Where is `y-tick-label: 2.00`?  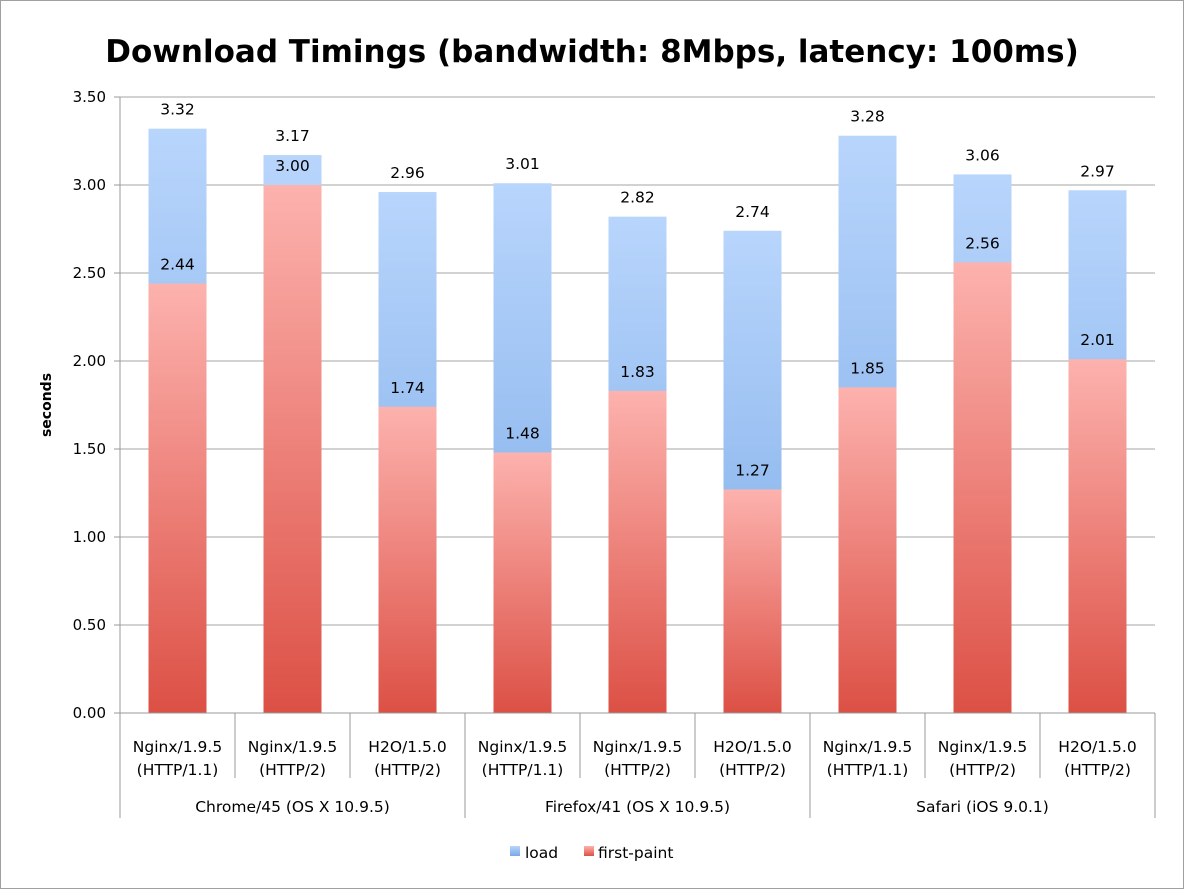
y-tick-label: 2.00 is located at coordinates (89, 361).